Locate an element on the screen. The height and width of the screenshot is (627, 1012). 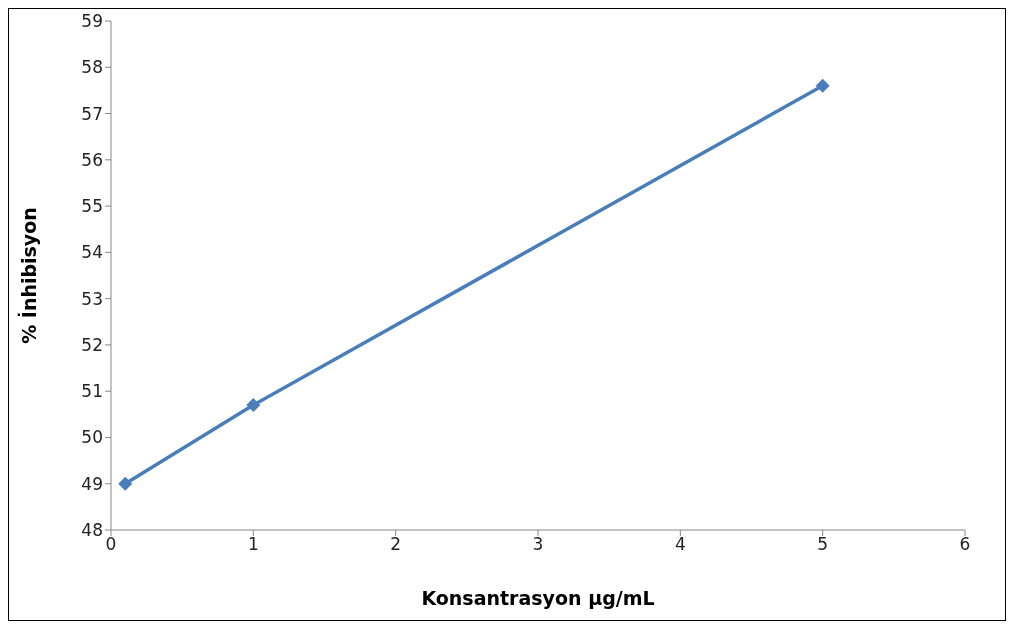
y-tick-label: 54 is located at coordinates (92, 252).